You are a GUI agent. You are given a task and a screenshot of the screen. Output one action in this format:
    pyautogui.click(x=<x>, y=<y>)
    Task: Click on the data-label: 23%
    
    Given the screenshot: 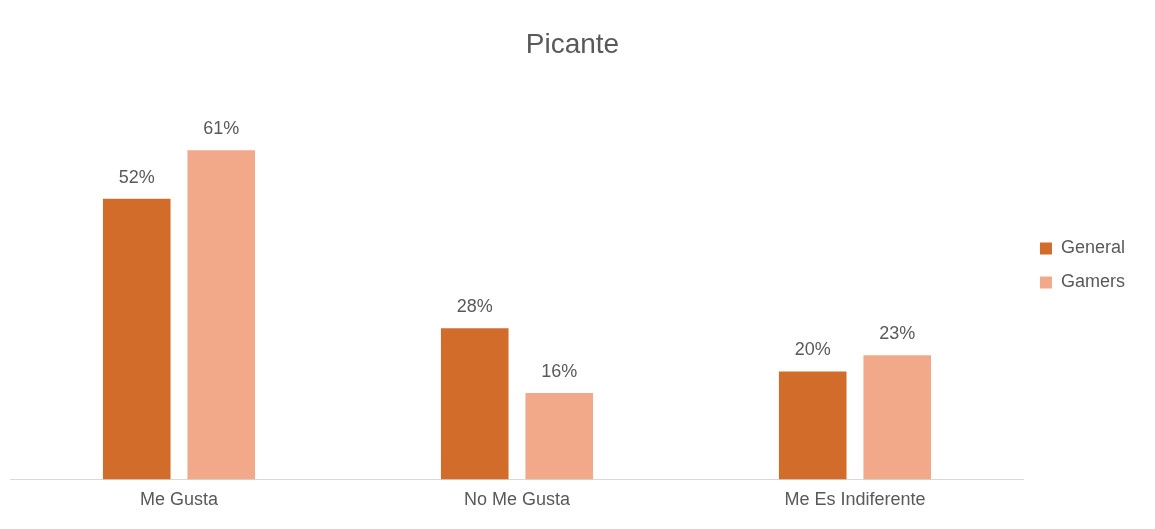 What is the action you would take?
    pyautogui.click(x=897, y=333)
    